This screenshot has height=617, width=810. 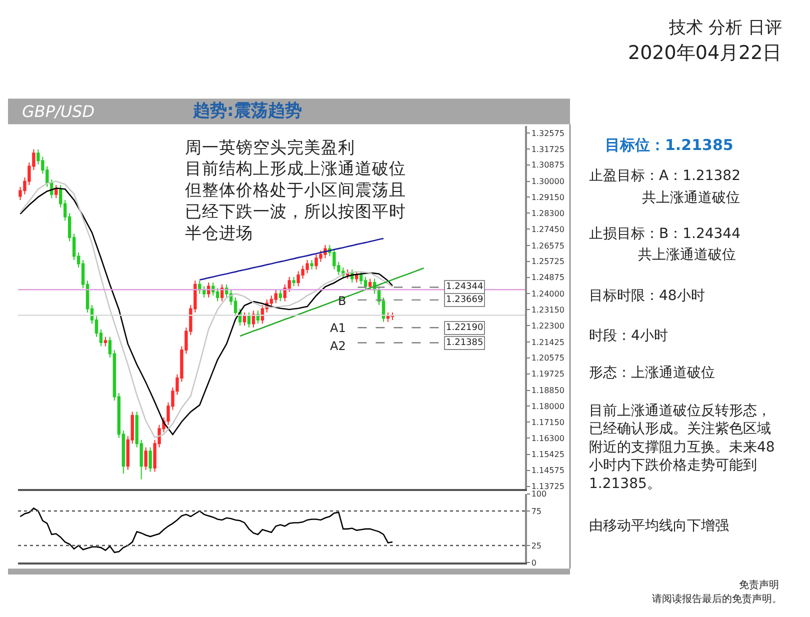 I want to click on text: 2020年04月22日, so click(x=705, y=53).